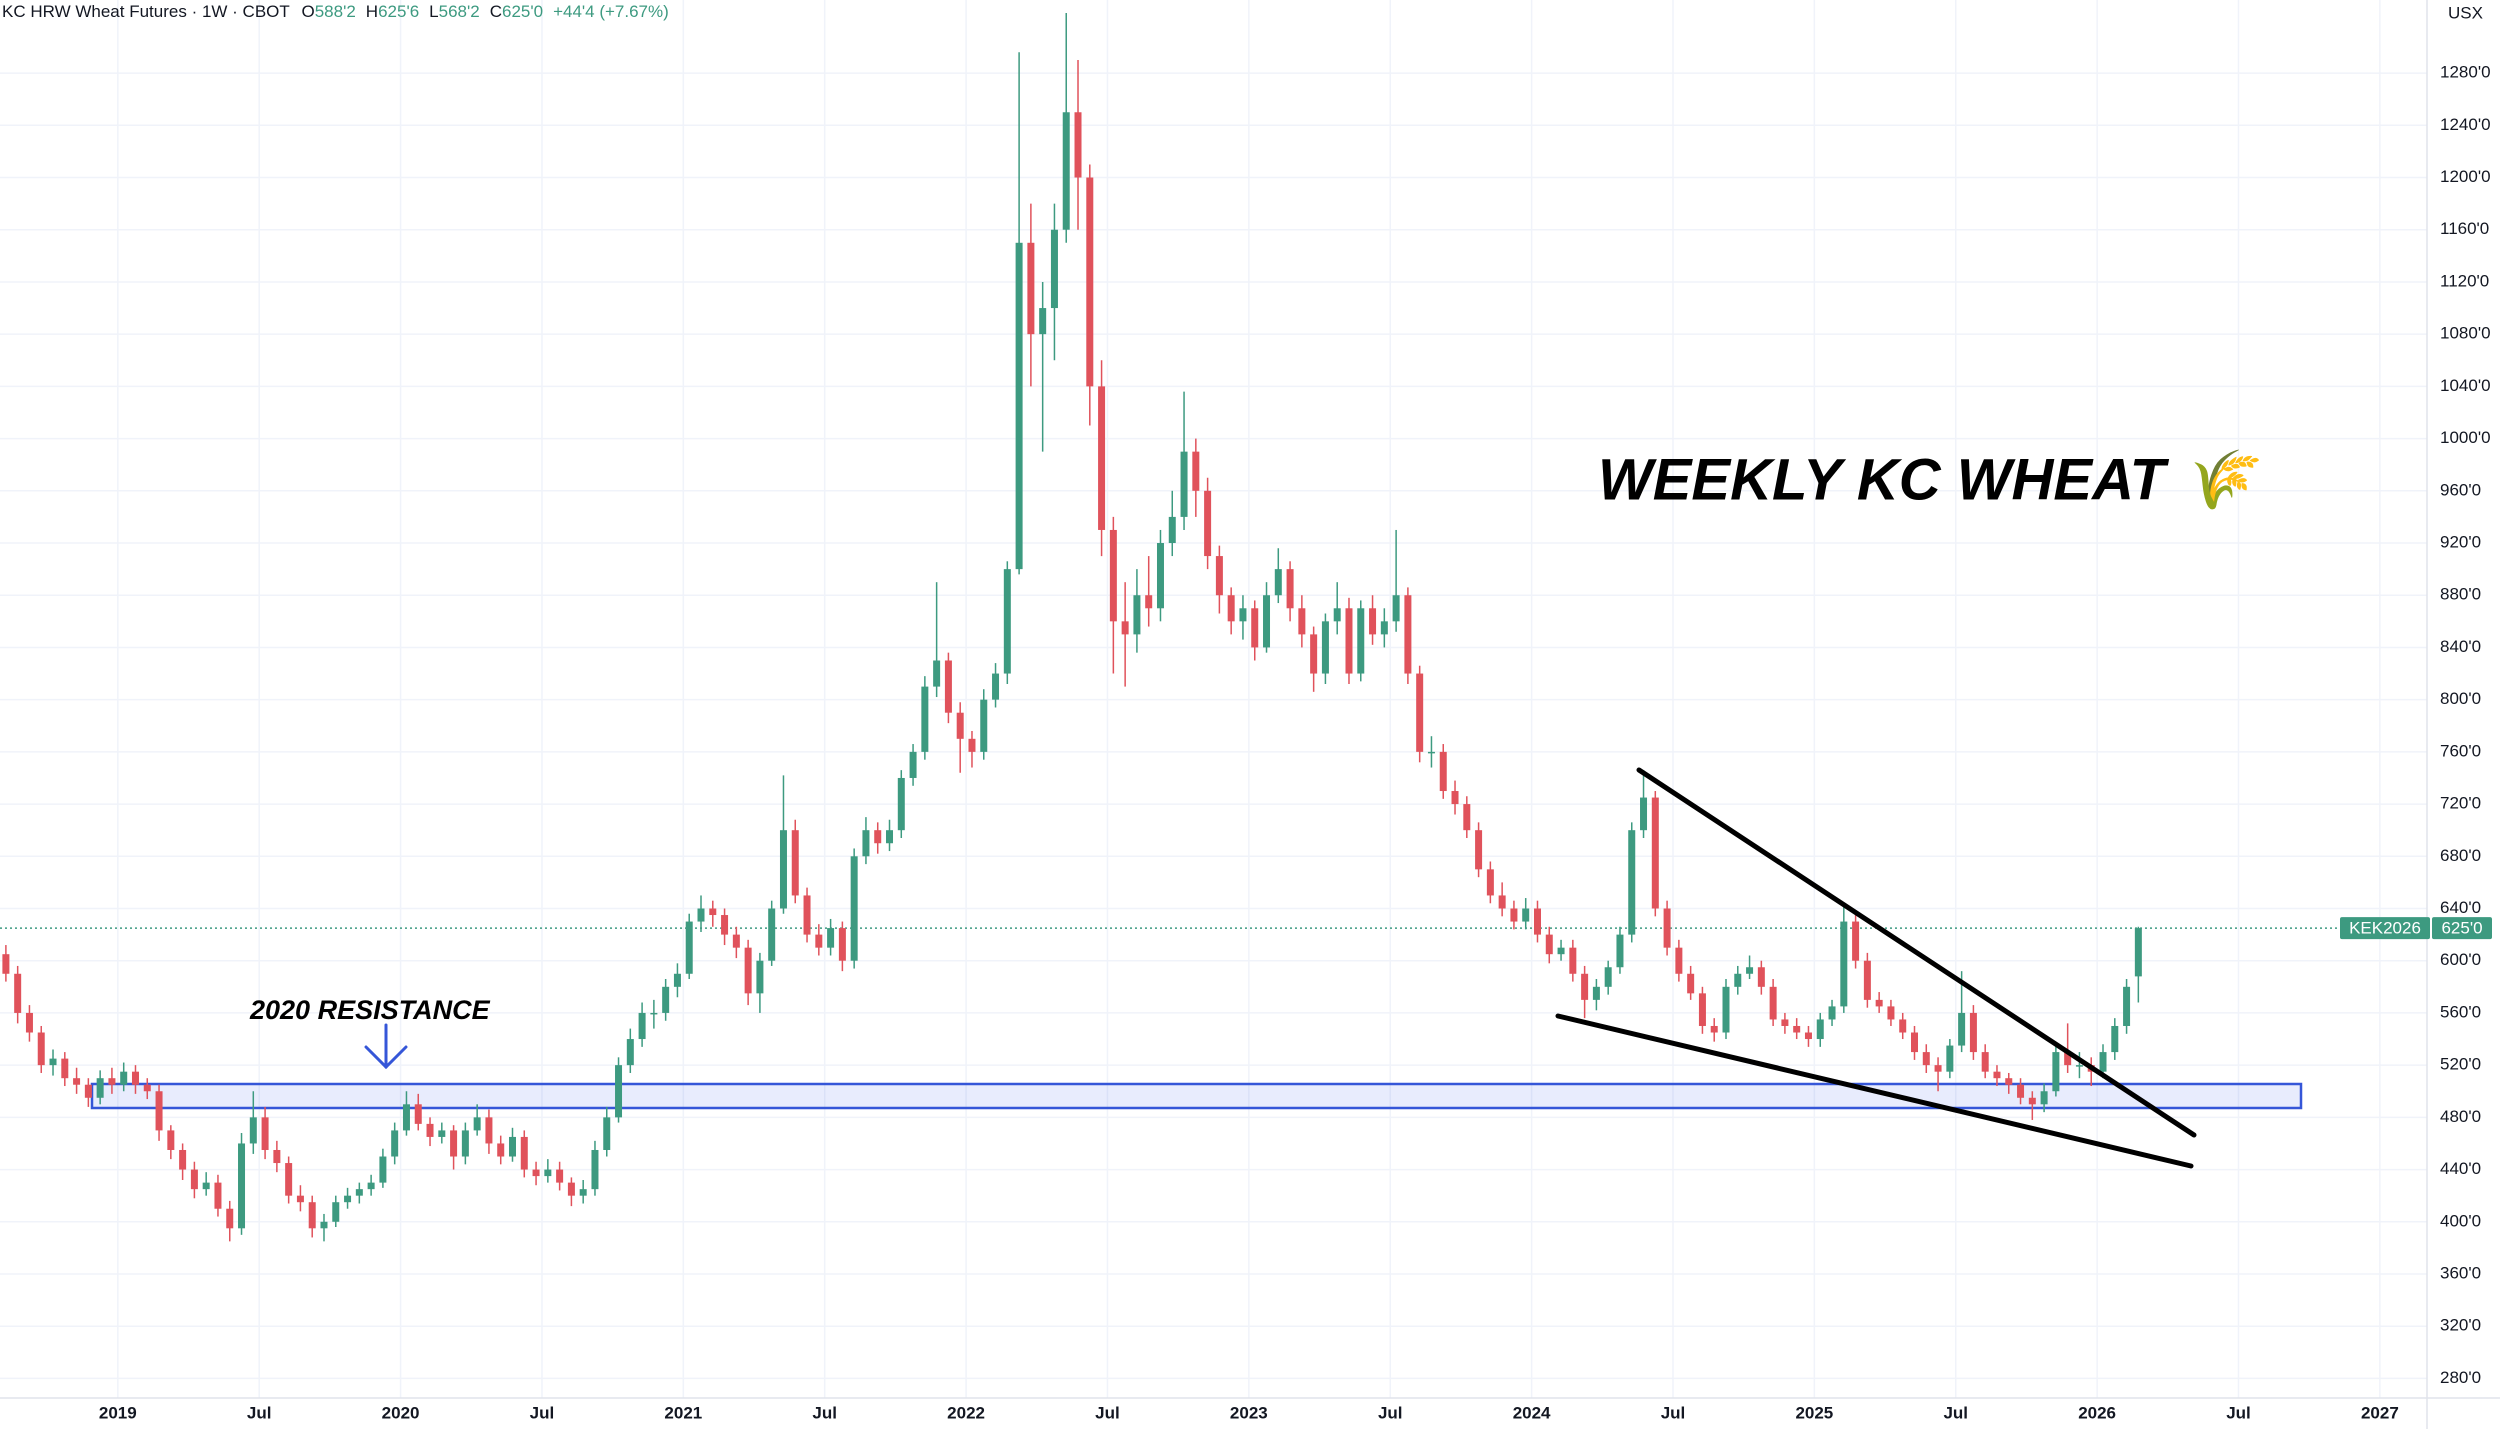  What do you see at coordinates (2465, 176) in the screenshot?
I see `y-tick-label: 1200'0` at bounding box center [2465, 176].